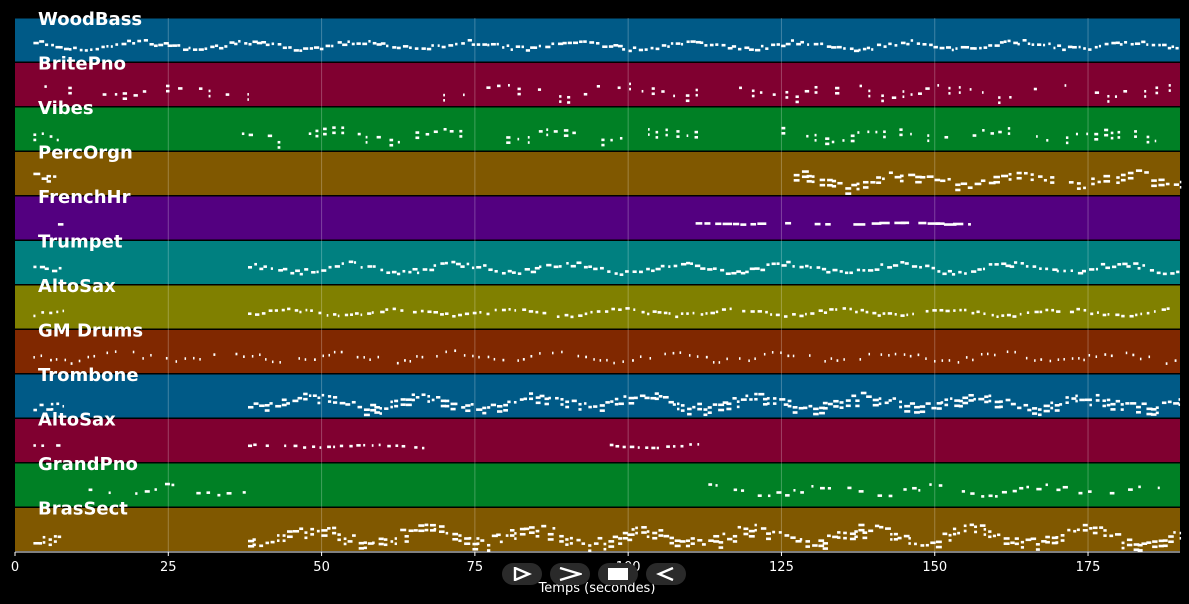 The width and height of the screenshot is (1189, 604). I want to click on track-lane, so click(597, 396).